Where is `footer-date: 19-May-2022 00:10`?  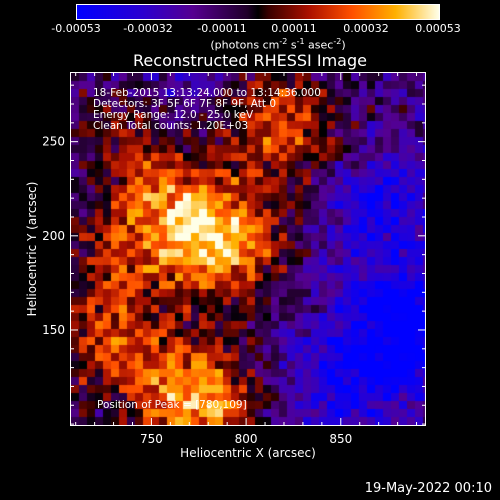 footer-date: 19-May-2022 00:10 is located at coordinates (428, 488).